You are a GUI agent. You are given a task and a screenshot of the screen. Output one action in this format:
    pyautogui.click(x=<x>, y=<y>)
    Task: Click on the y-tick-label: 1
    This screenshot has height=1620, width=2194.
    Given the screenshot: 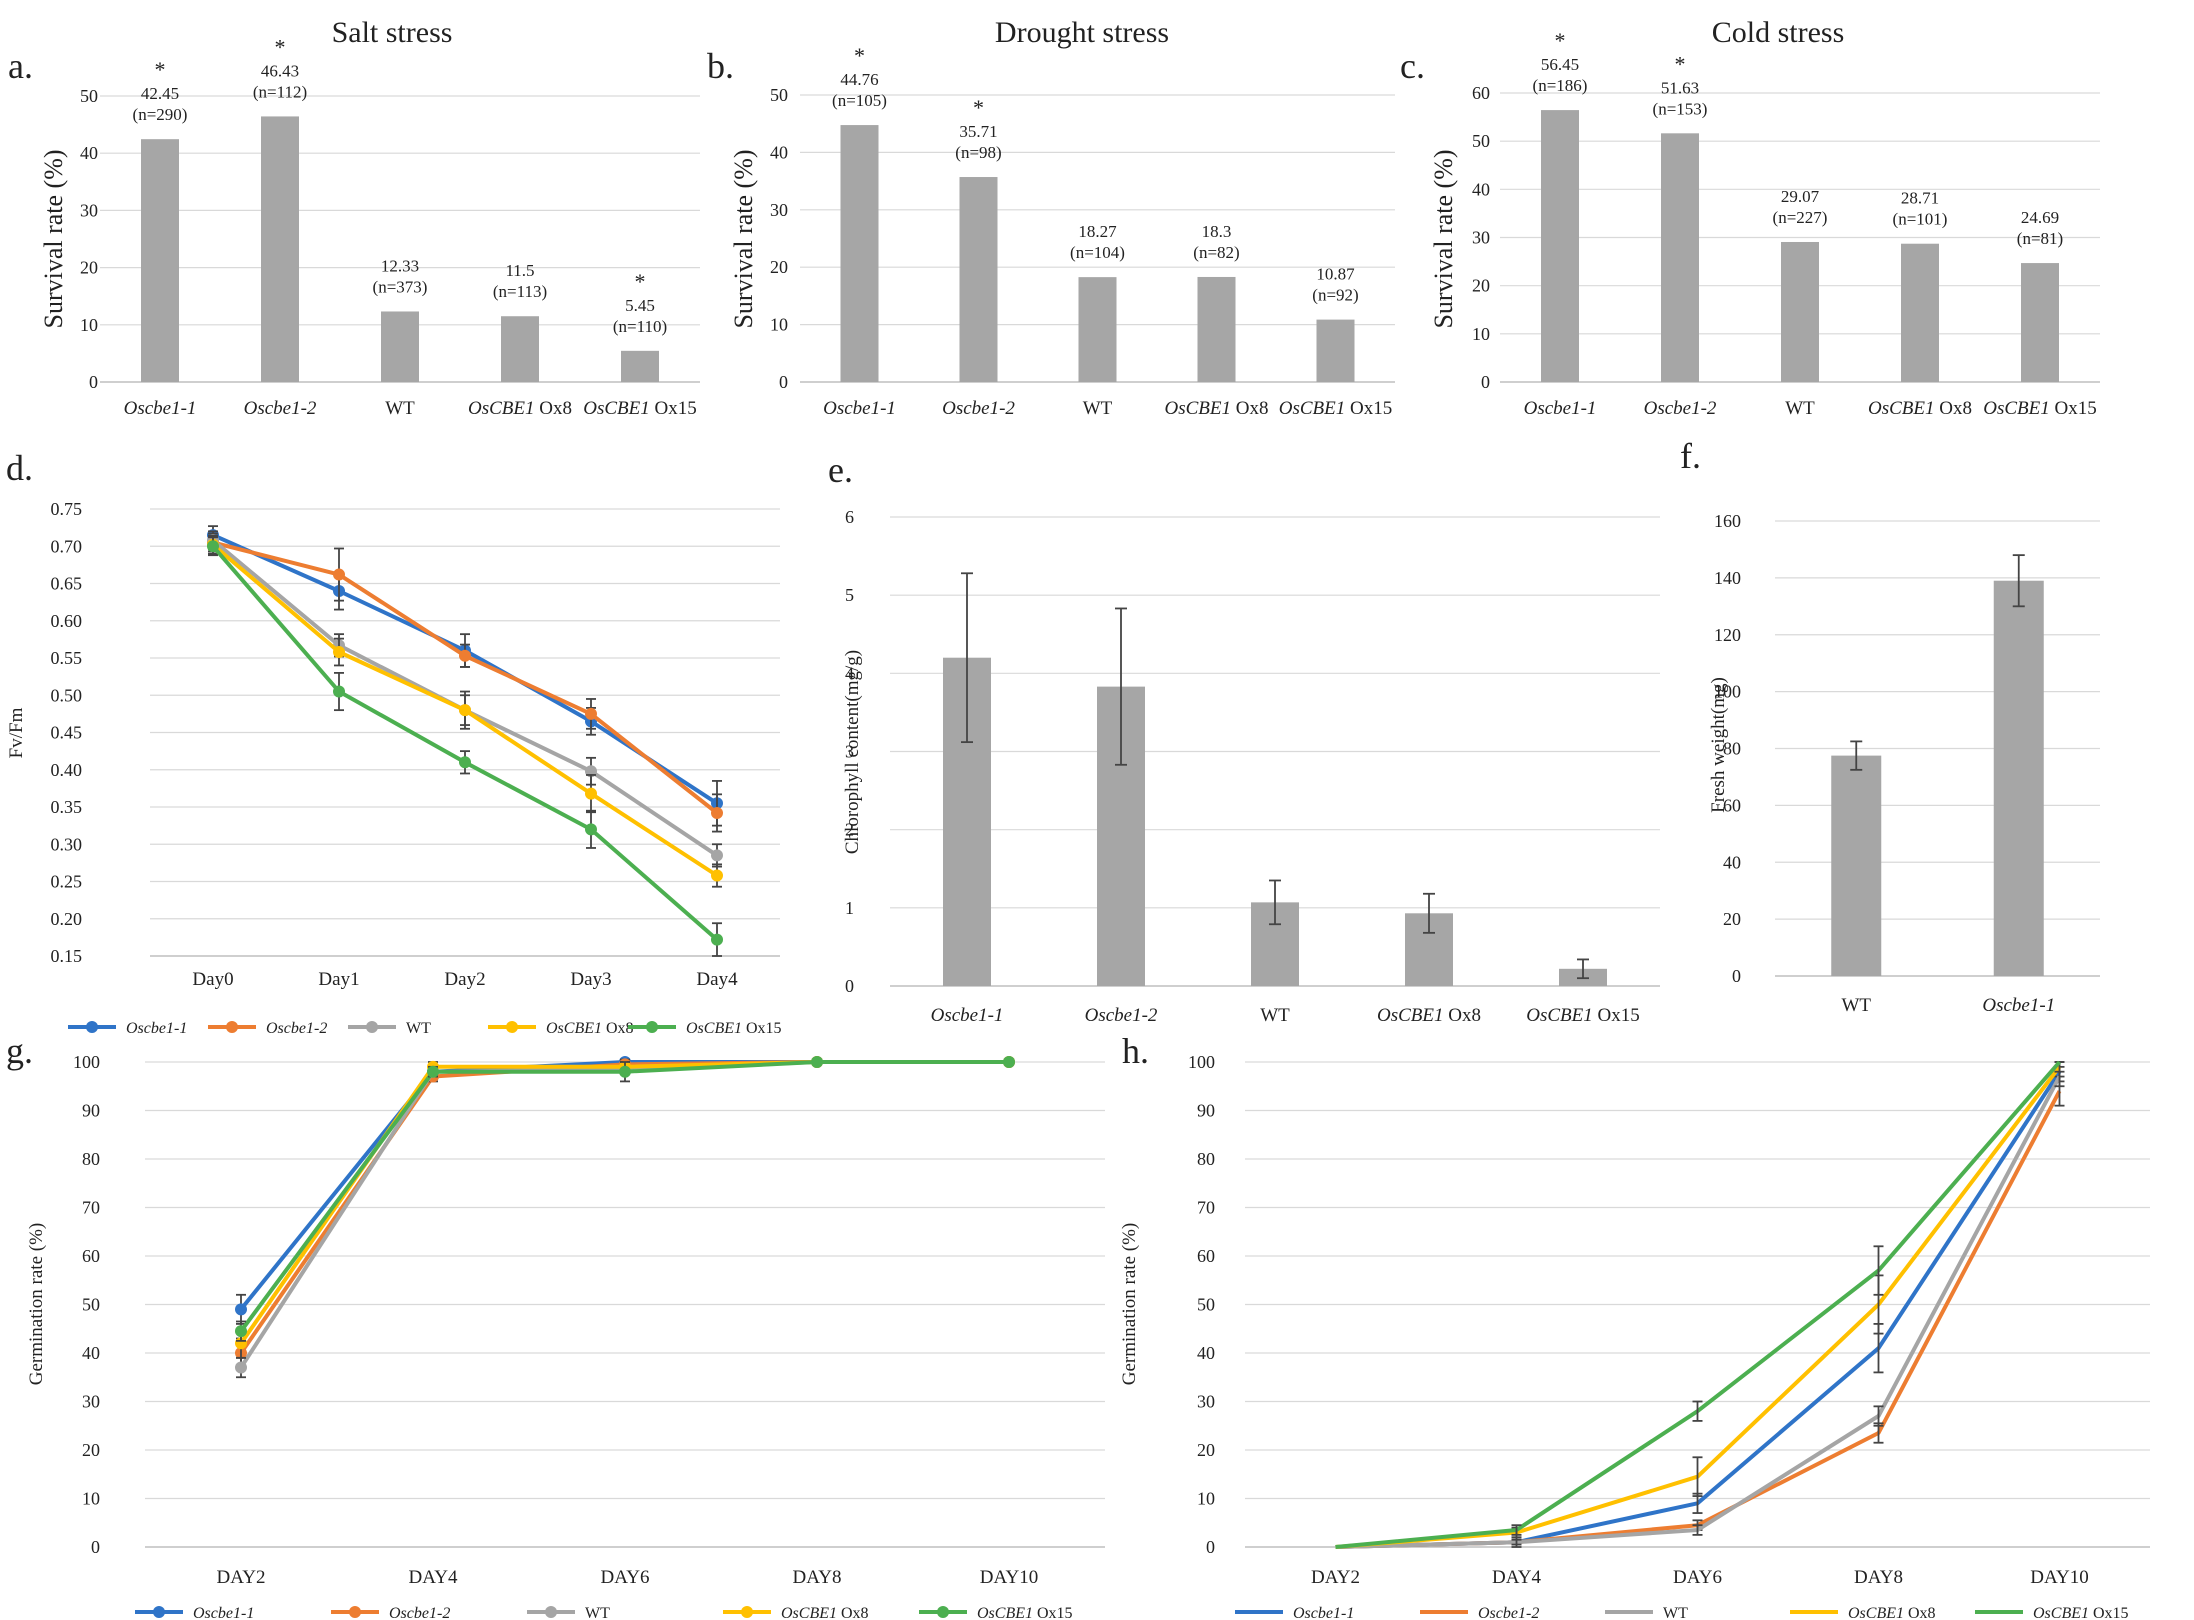 What is the action you would take?
    pyautogui.click(x=849, y=908)
    